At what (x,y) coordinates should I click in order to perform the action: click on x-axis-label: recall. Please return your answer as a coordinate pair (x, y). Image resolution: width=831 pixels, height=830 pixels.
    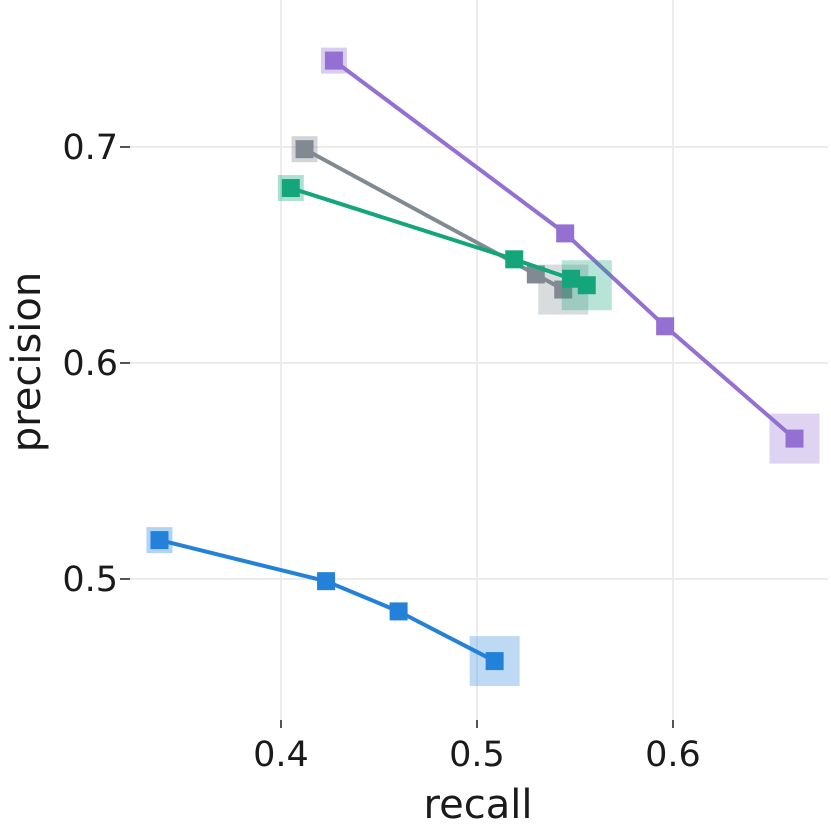
    Looking at the image, I should click on (478, 805).